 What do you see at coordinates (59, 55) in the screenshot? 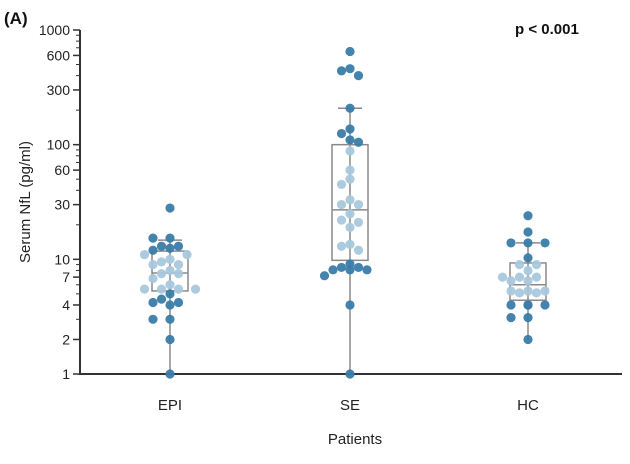
I see `y-tick-label: 600` at bounding box center [59, 55].